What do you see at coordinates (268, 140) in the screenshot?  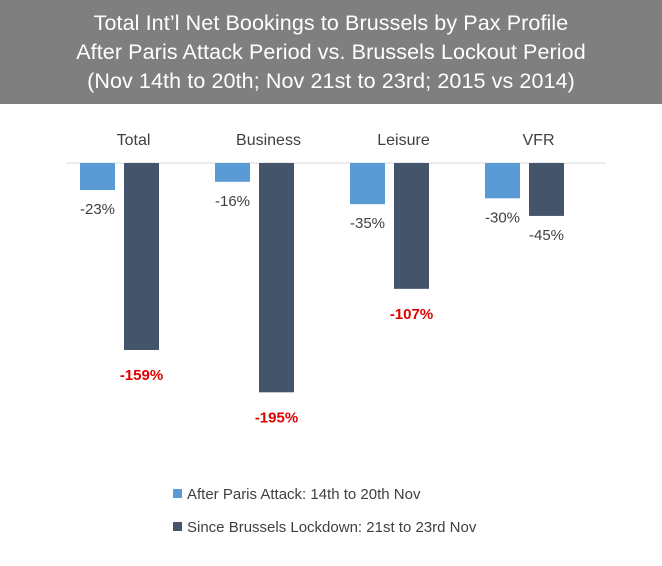 I see `category-label-business: Business` at bounding box center [268, 140].